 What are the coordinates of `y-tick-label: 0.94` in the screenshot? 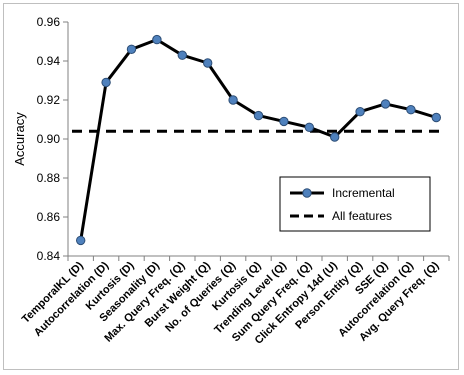 It's located at (49, 61).